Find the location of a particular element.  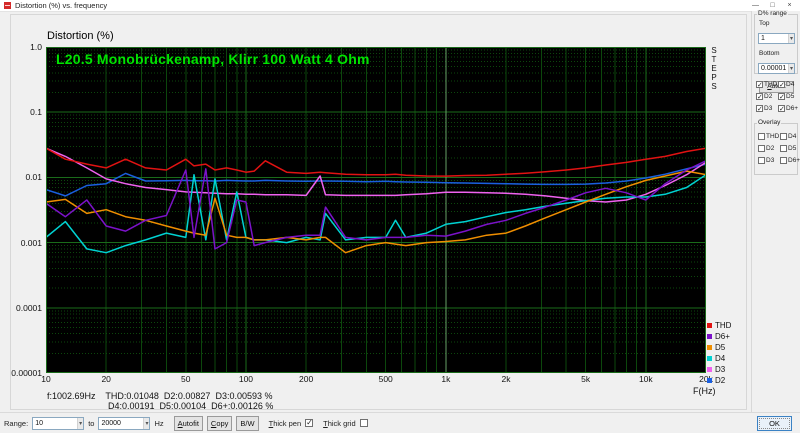

thick-pen-checkbox is located at coordinates (309, 422).